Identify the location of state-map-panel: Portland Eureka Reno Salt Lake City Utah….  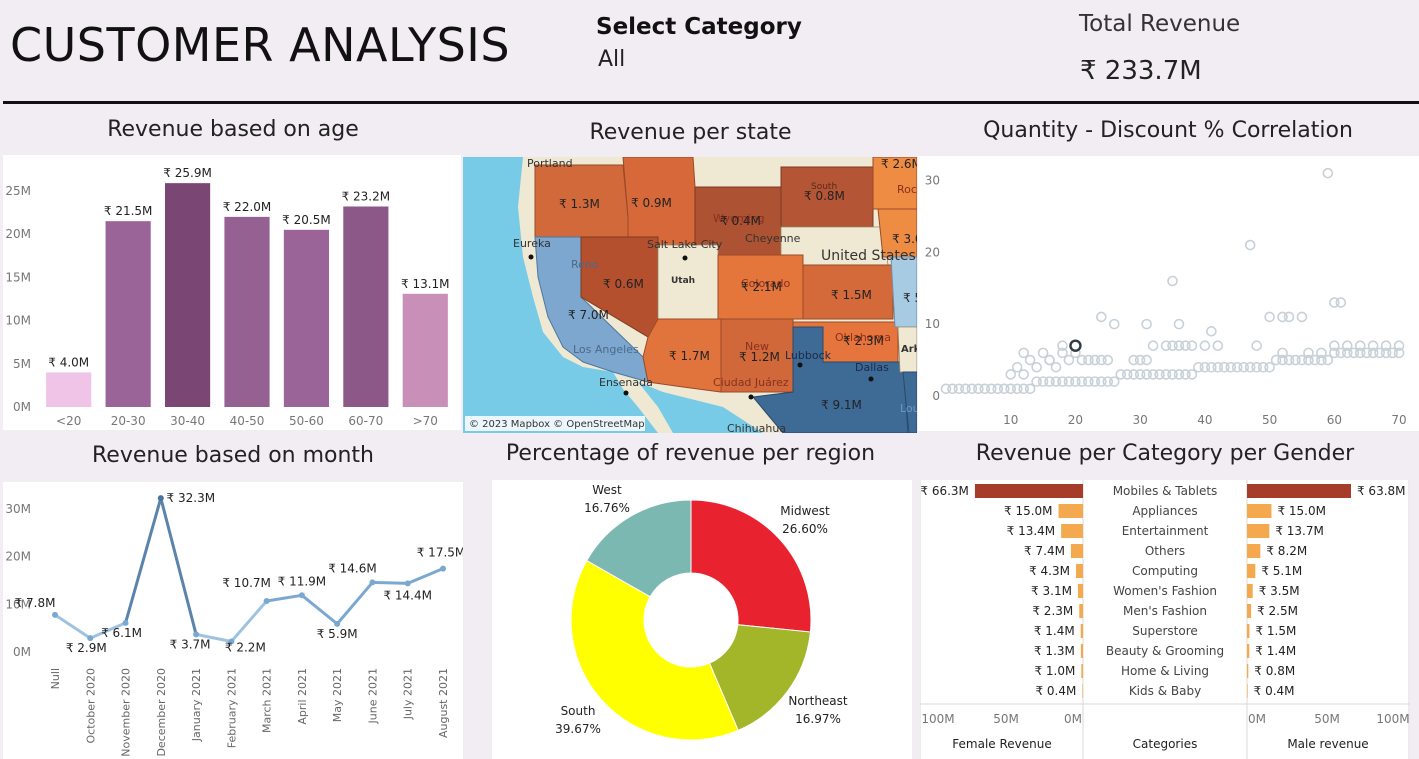
(690, 295).